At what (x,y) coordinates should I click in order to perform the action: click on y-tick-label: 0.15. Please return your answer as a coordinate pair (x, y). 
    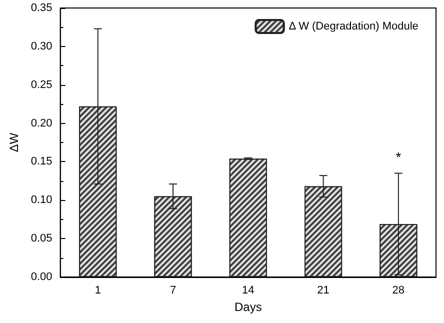
    Looking at the image, I should click on (41, 162).